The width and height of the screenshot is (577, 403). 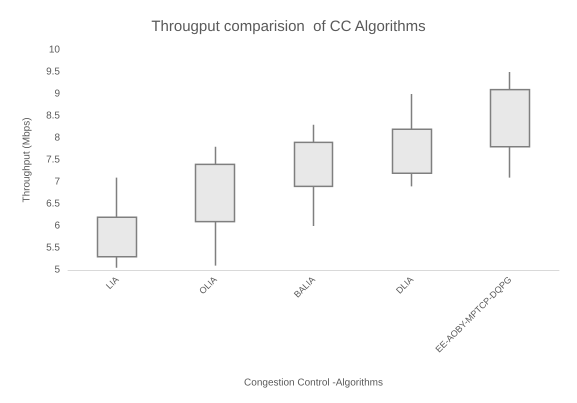 What do you see at coordinates (53, 248) in the screenshot?
I see `y-tick-label: 5.5` at bounding box center [53, 248].